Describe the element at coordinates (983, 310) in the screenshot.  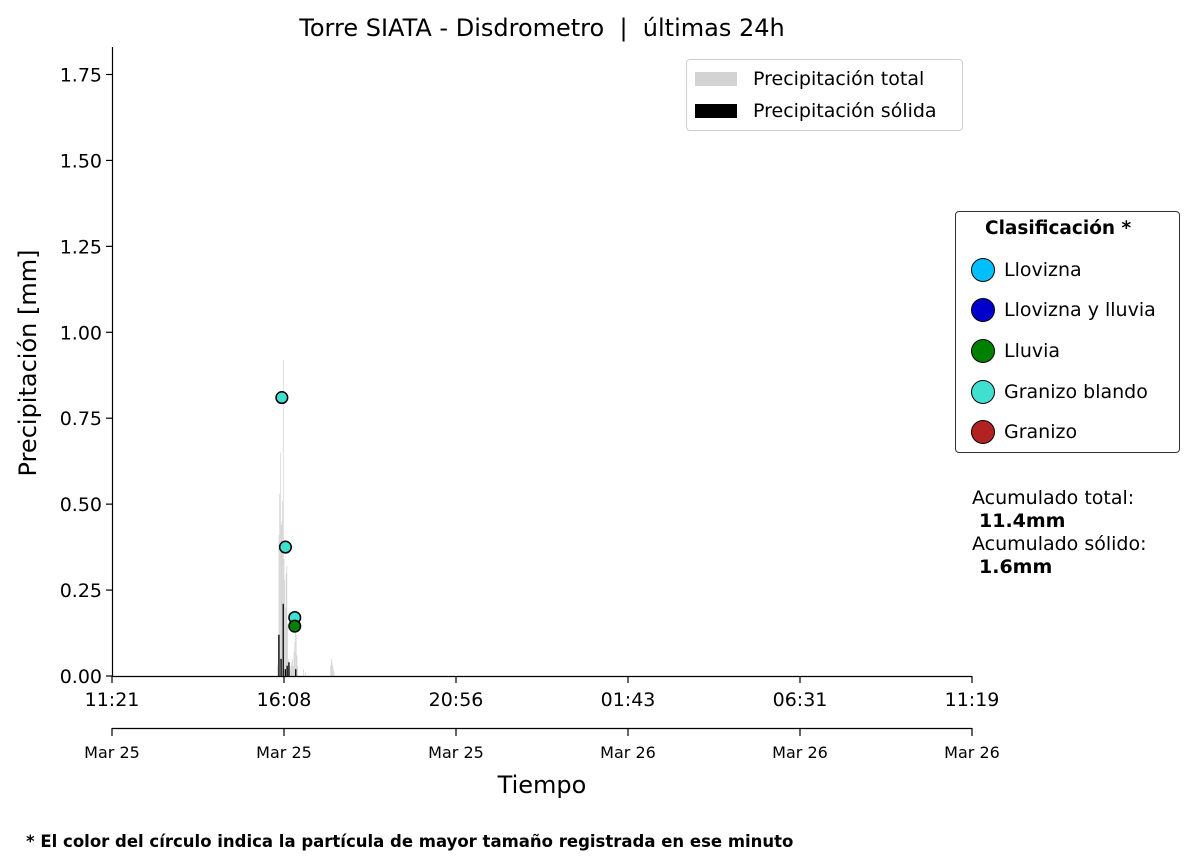
I see `class-dot-llovizna-y-lluvia` at that location.